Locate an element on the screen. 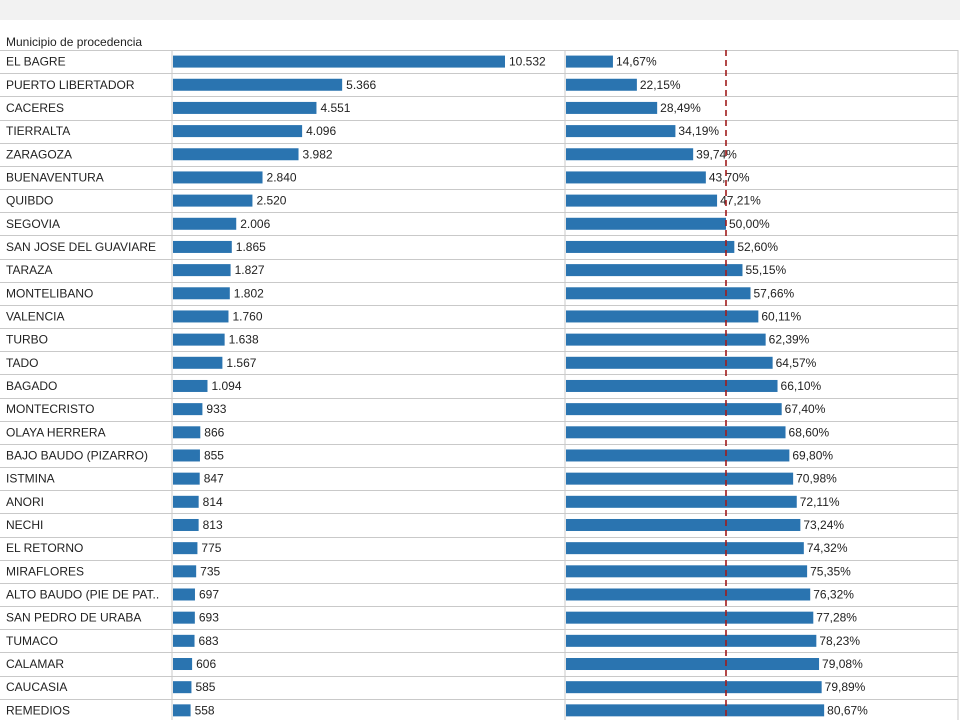 Image resolution: width=960 pixels, height=720 pixels. category-label: MONTELIBANO is located at coordinates (49, 293).